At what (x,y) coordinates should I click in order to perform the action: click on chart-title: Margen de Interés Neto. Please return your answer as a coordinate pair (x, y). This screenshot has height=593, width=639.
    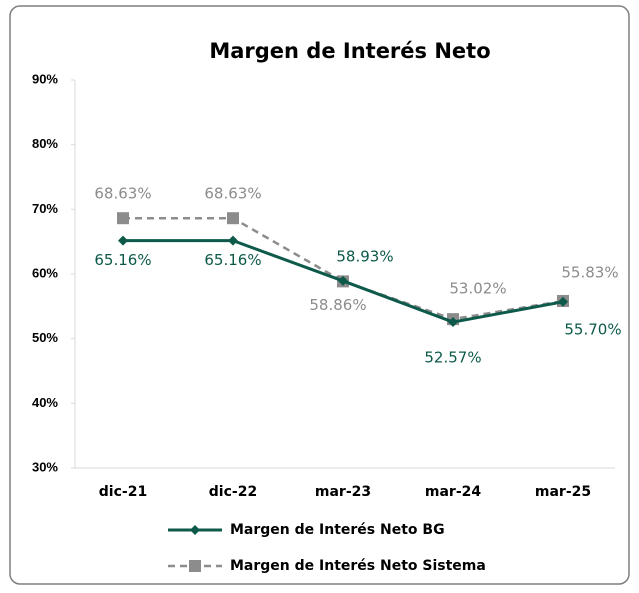
    Looking at the image, I should click on (349, 51).